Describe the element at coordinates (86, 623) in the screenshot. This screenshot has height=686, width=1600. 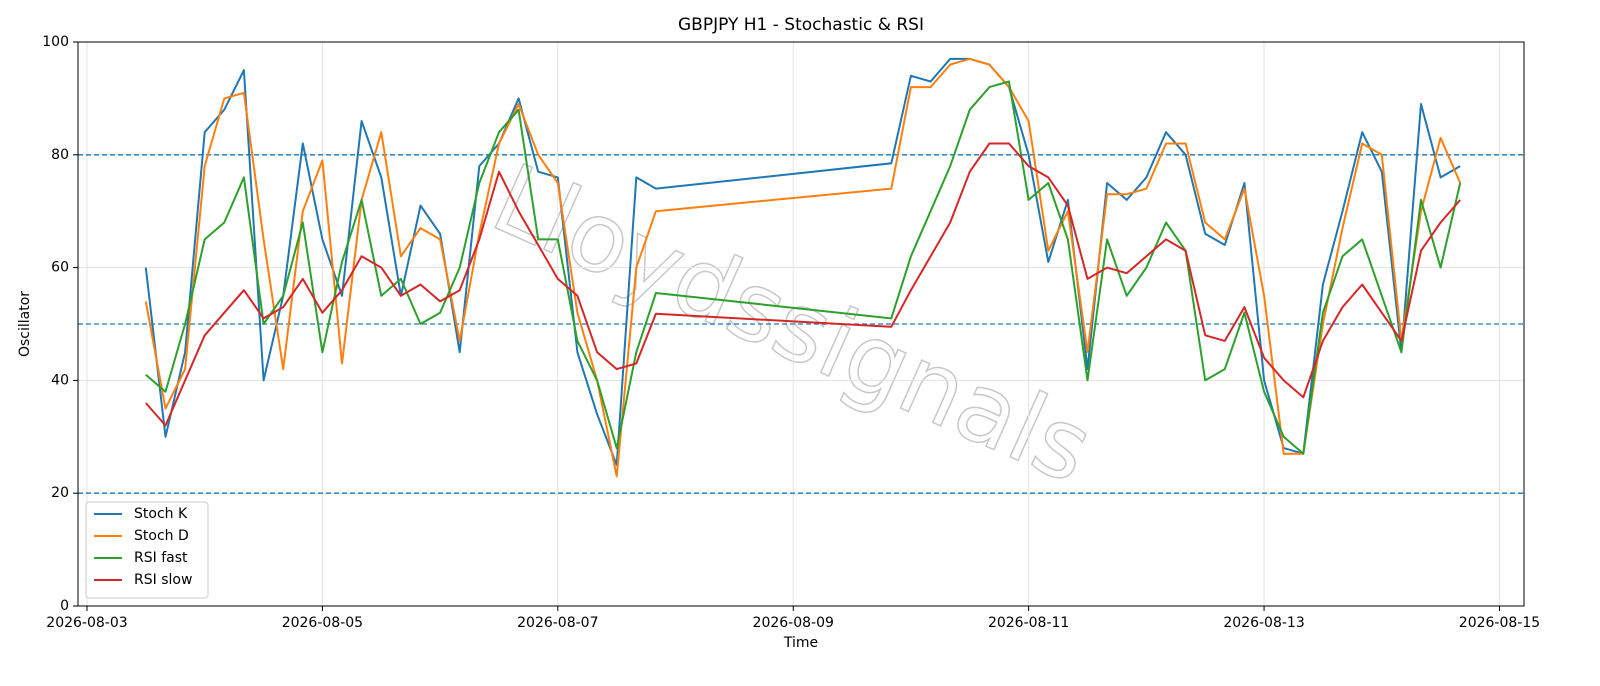
I see `x-tick-label: 2026-08-03` at that location.